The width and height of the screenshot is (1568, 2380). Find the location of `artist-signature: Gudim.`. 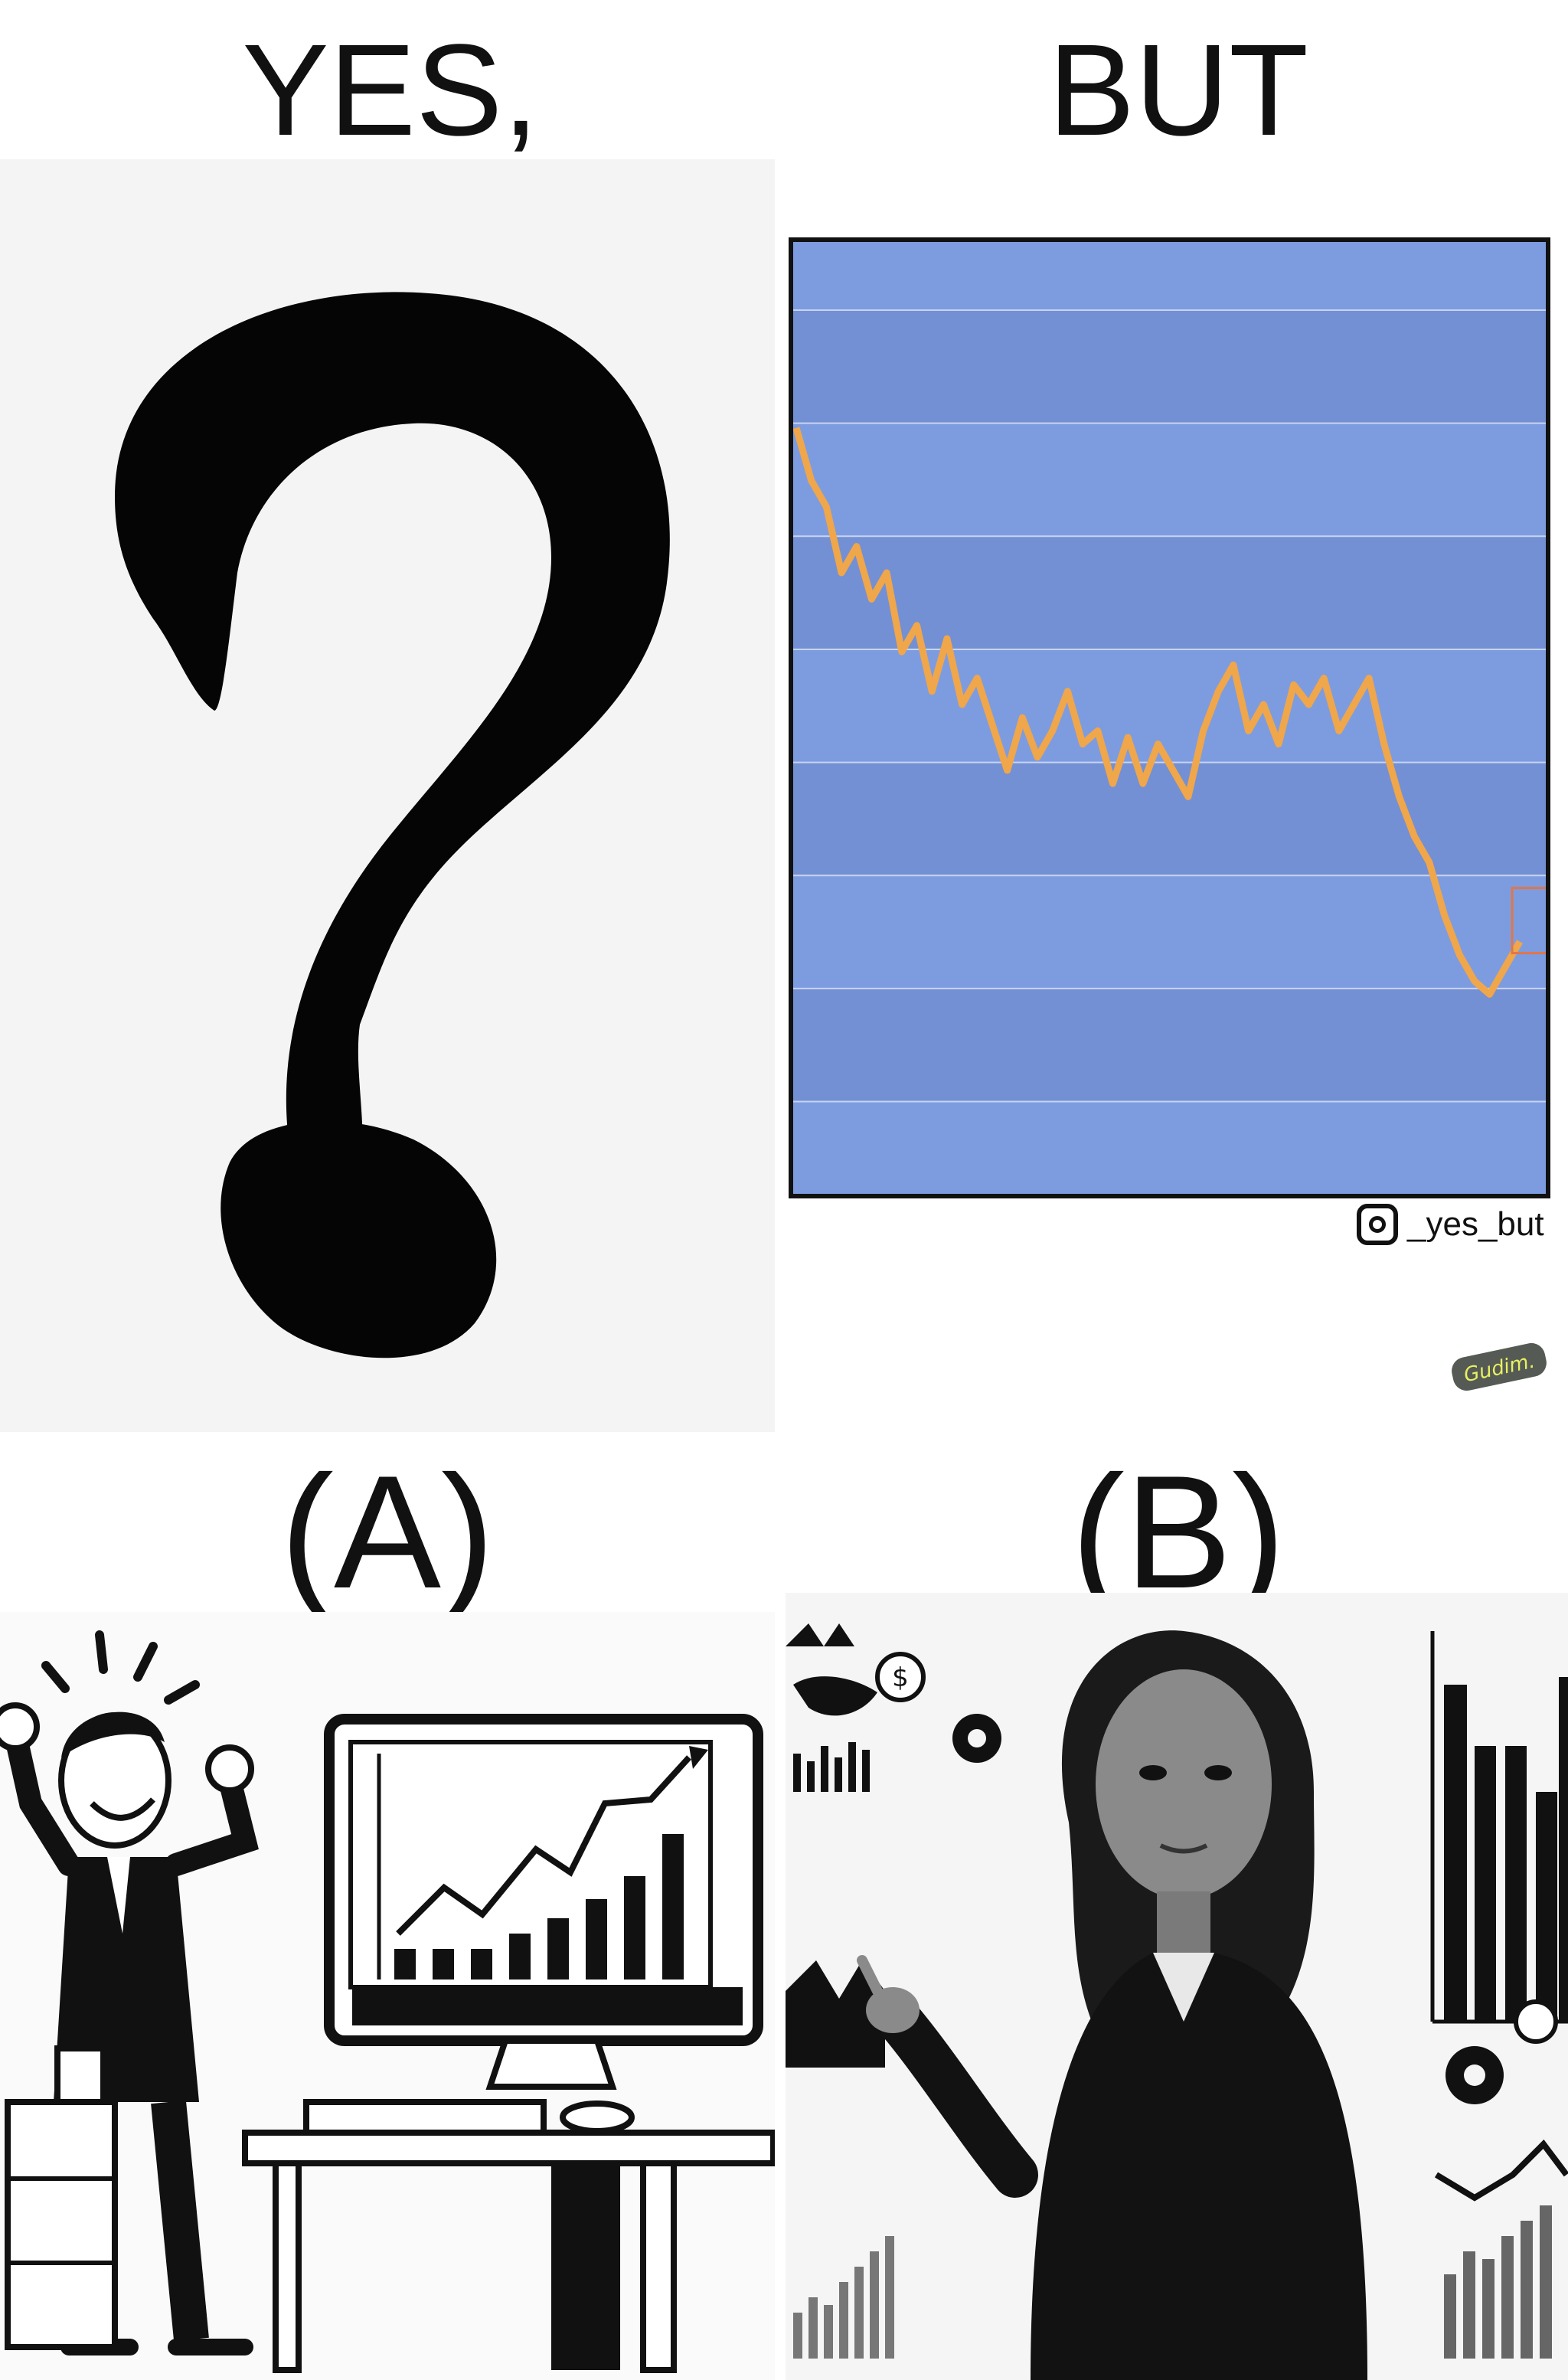

artist-signature: Gudim. is located at coordinates (1499, 1366).